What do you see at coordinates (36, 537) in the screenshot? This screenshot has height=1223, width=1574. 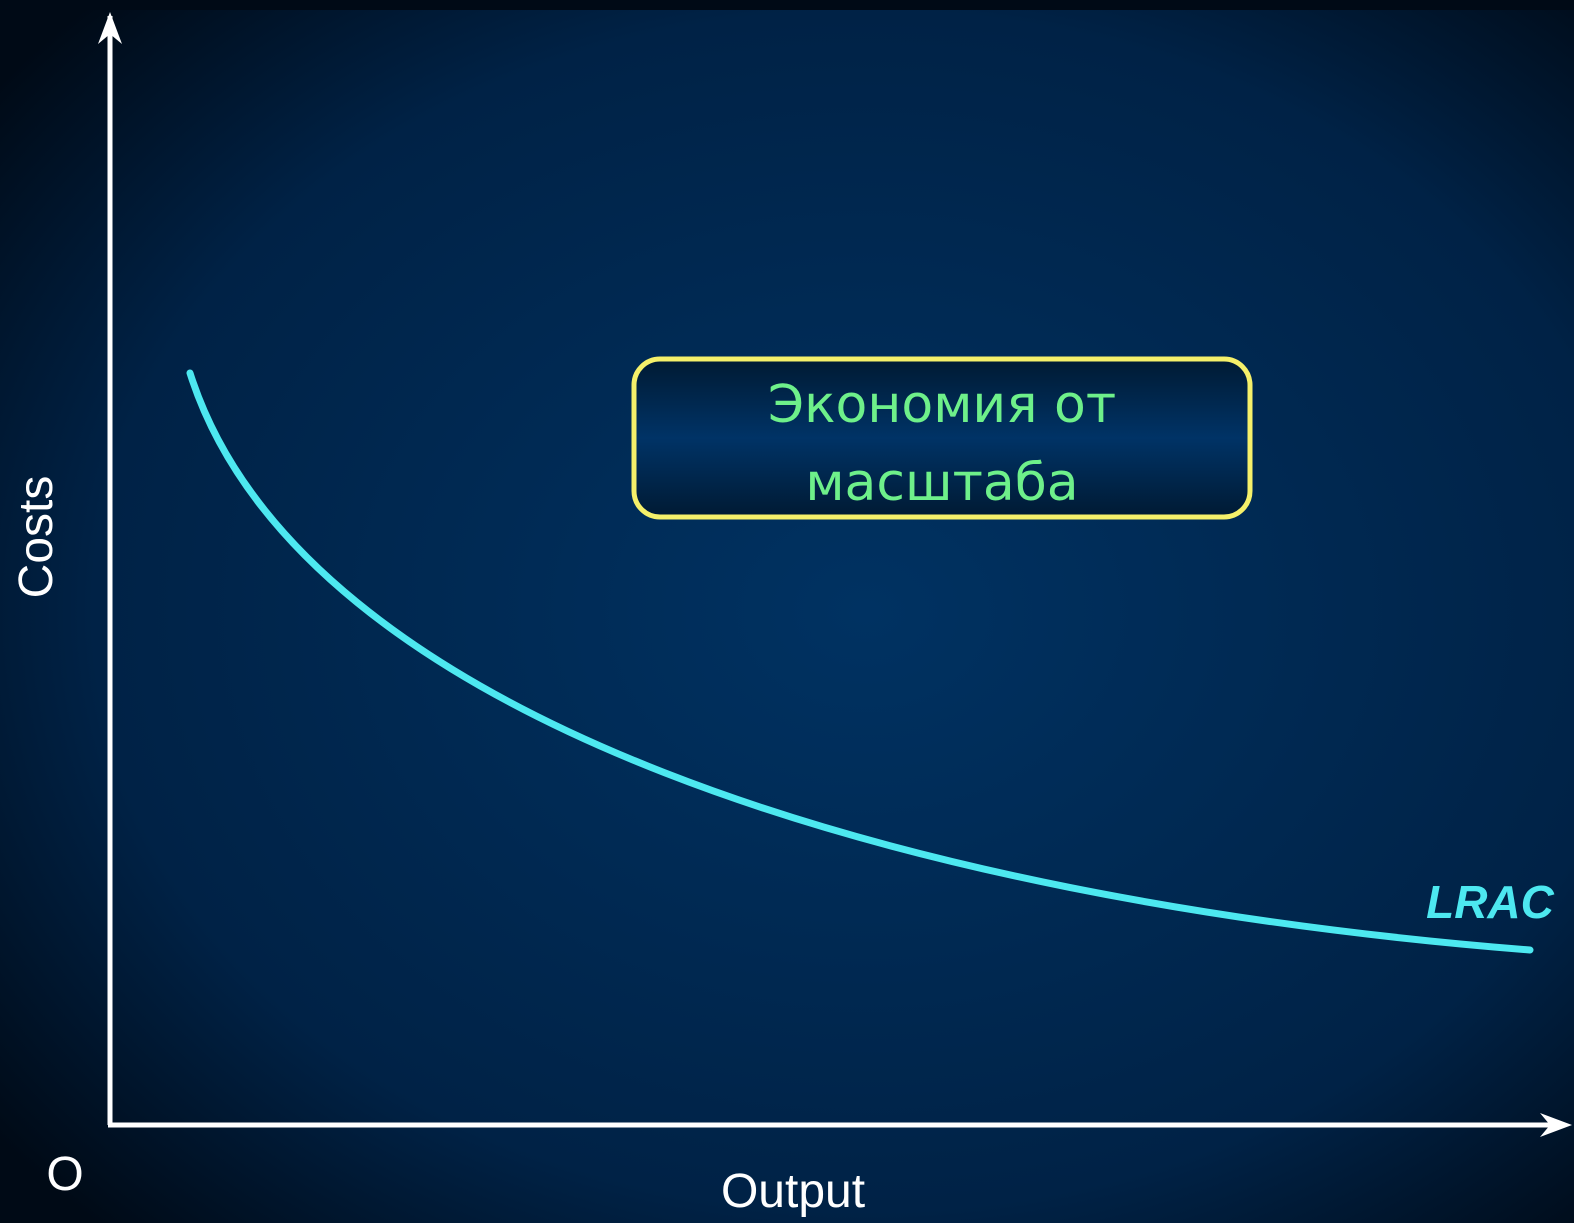 I see `y-axis-label: Costs` at bounding box center [36, 537].